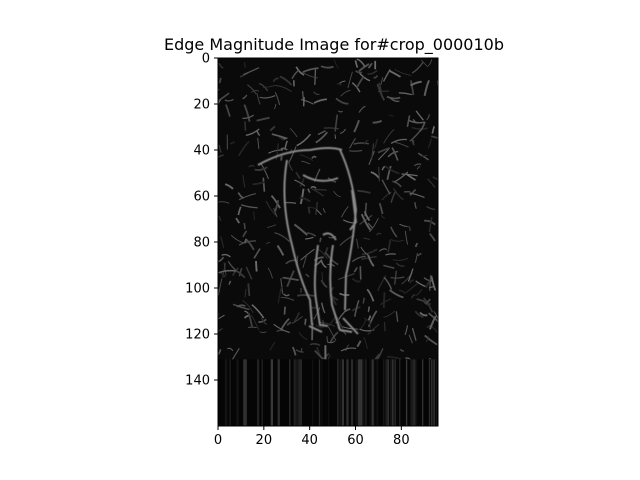  I want to click on y-tick-label: 80, so click(201, 243).